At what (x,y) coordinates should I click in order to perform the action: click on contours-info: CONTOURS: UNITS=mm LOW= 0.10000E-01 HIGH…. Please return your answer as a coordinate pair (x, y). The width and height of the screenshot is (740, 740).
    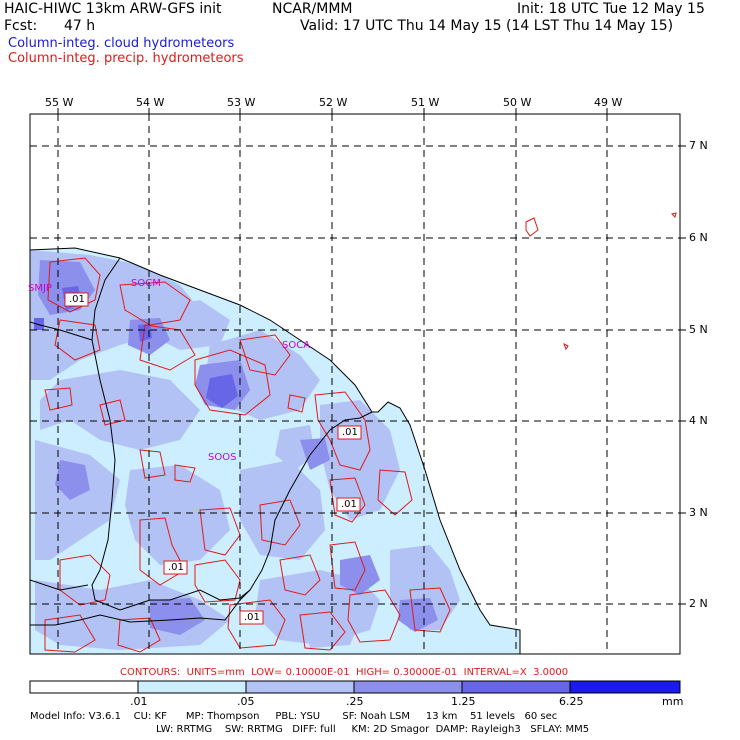
    Looking at the image, I should click on (344, 672).